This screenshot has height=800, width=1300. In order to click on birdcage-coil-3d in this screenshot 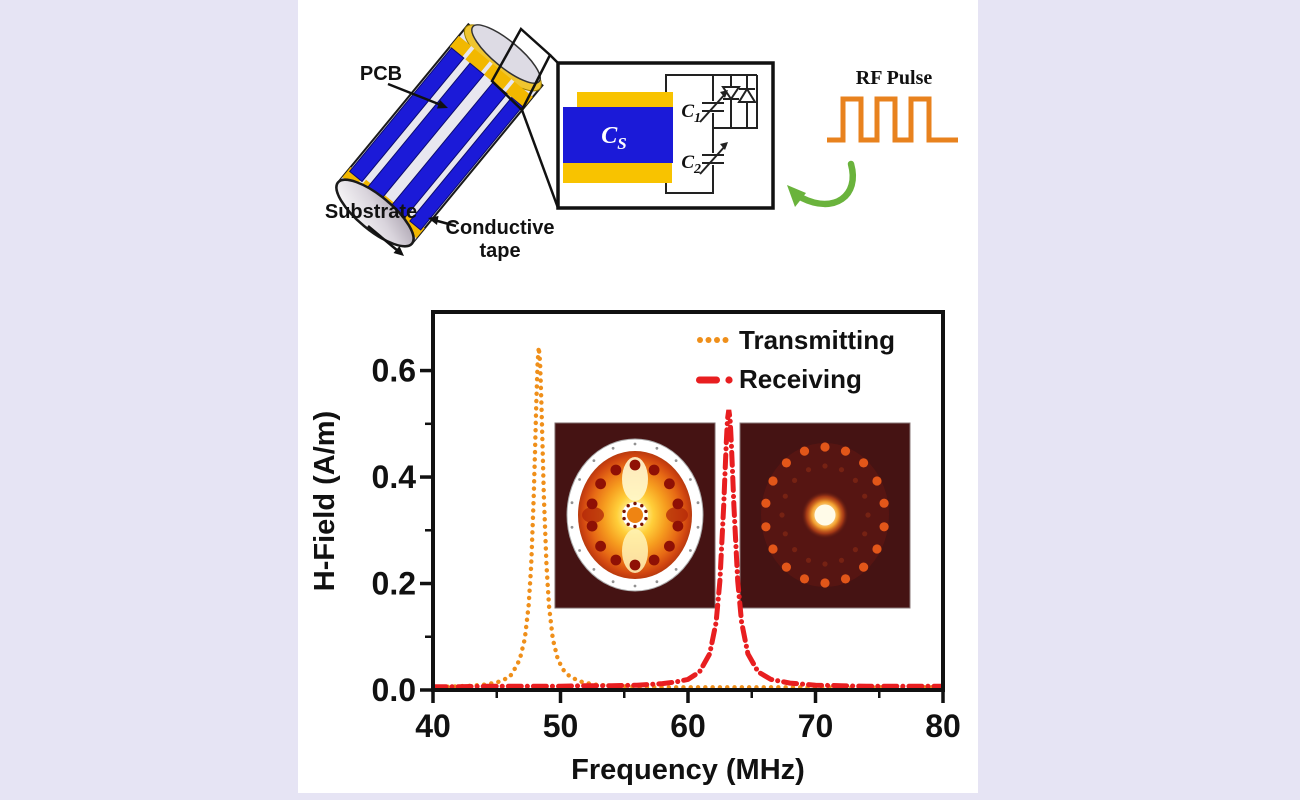, I will do `click(439, 135)`.